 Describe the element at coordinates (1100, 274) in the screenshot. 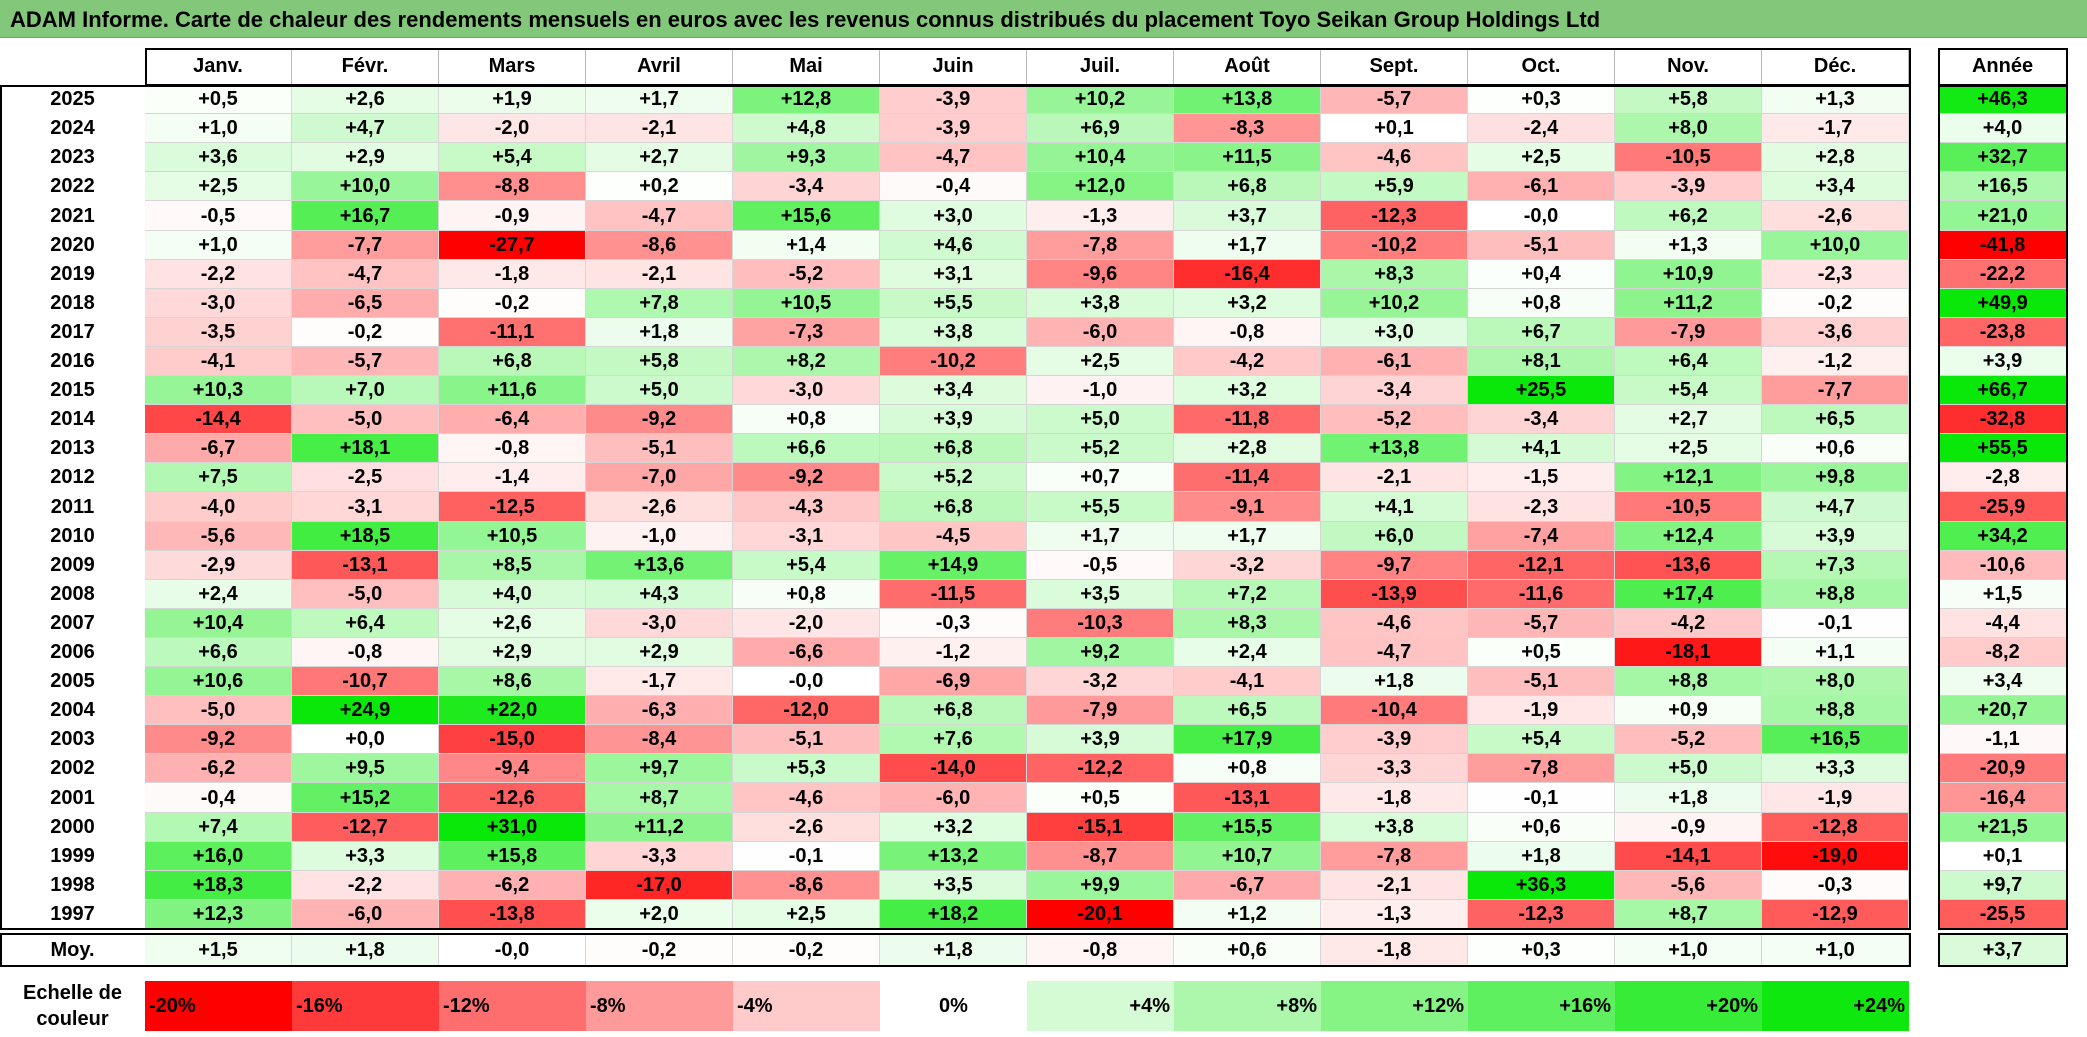

I see `heatmap-cell: -9,6` at that location.